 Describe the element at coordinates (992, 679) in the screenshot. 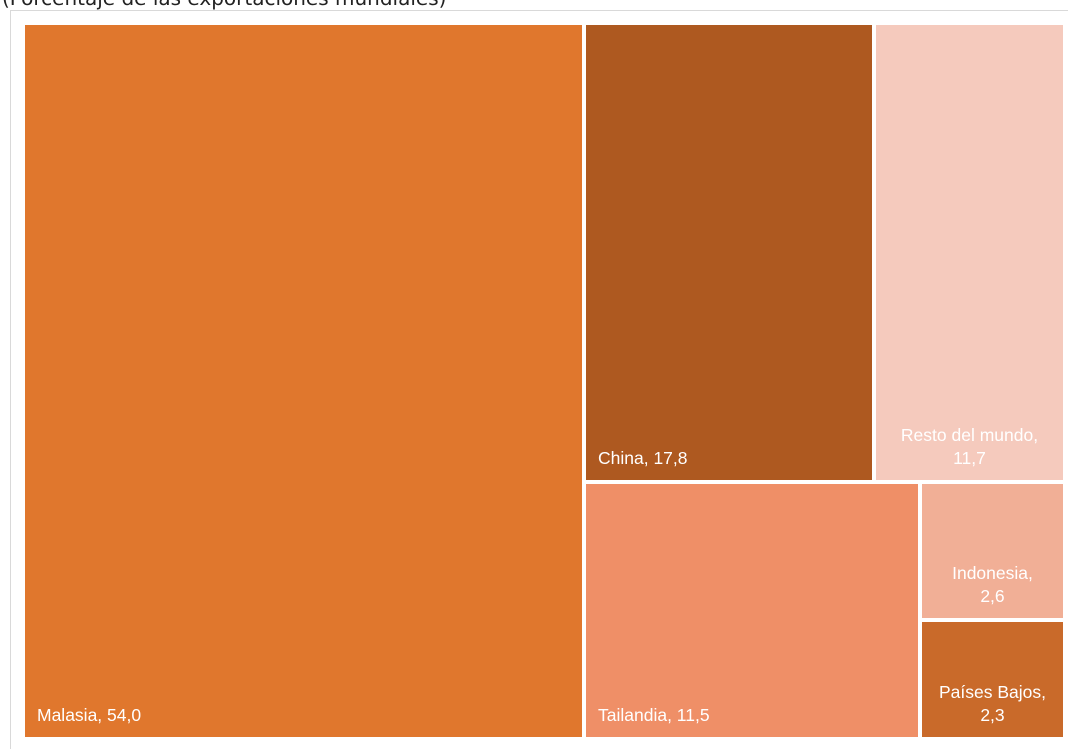

I see `tile-paises-bajos: Países Bajos, 2,3` at that location.